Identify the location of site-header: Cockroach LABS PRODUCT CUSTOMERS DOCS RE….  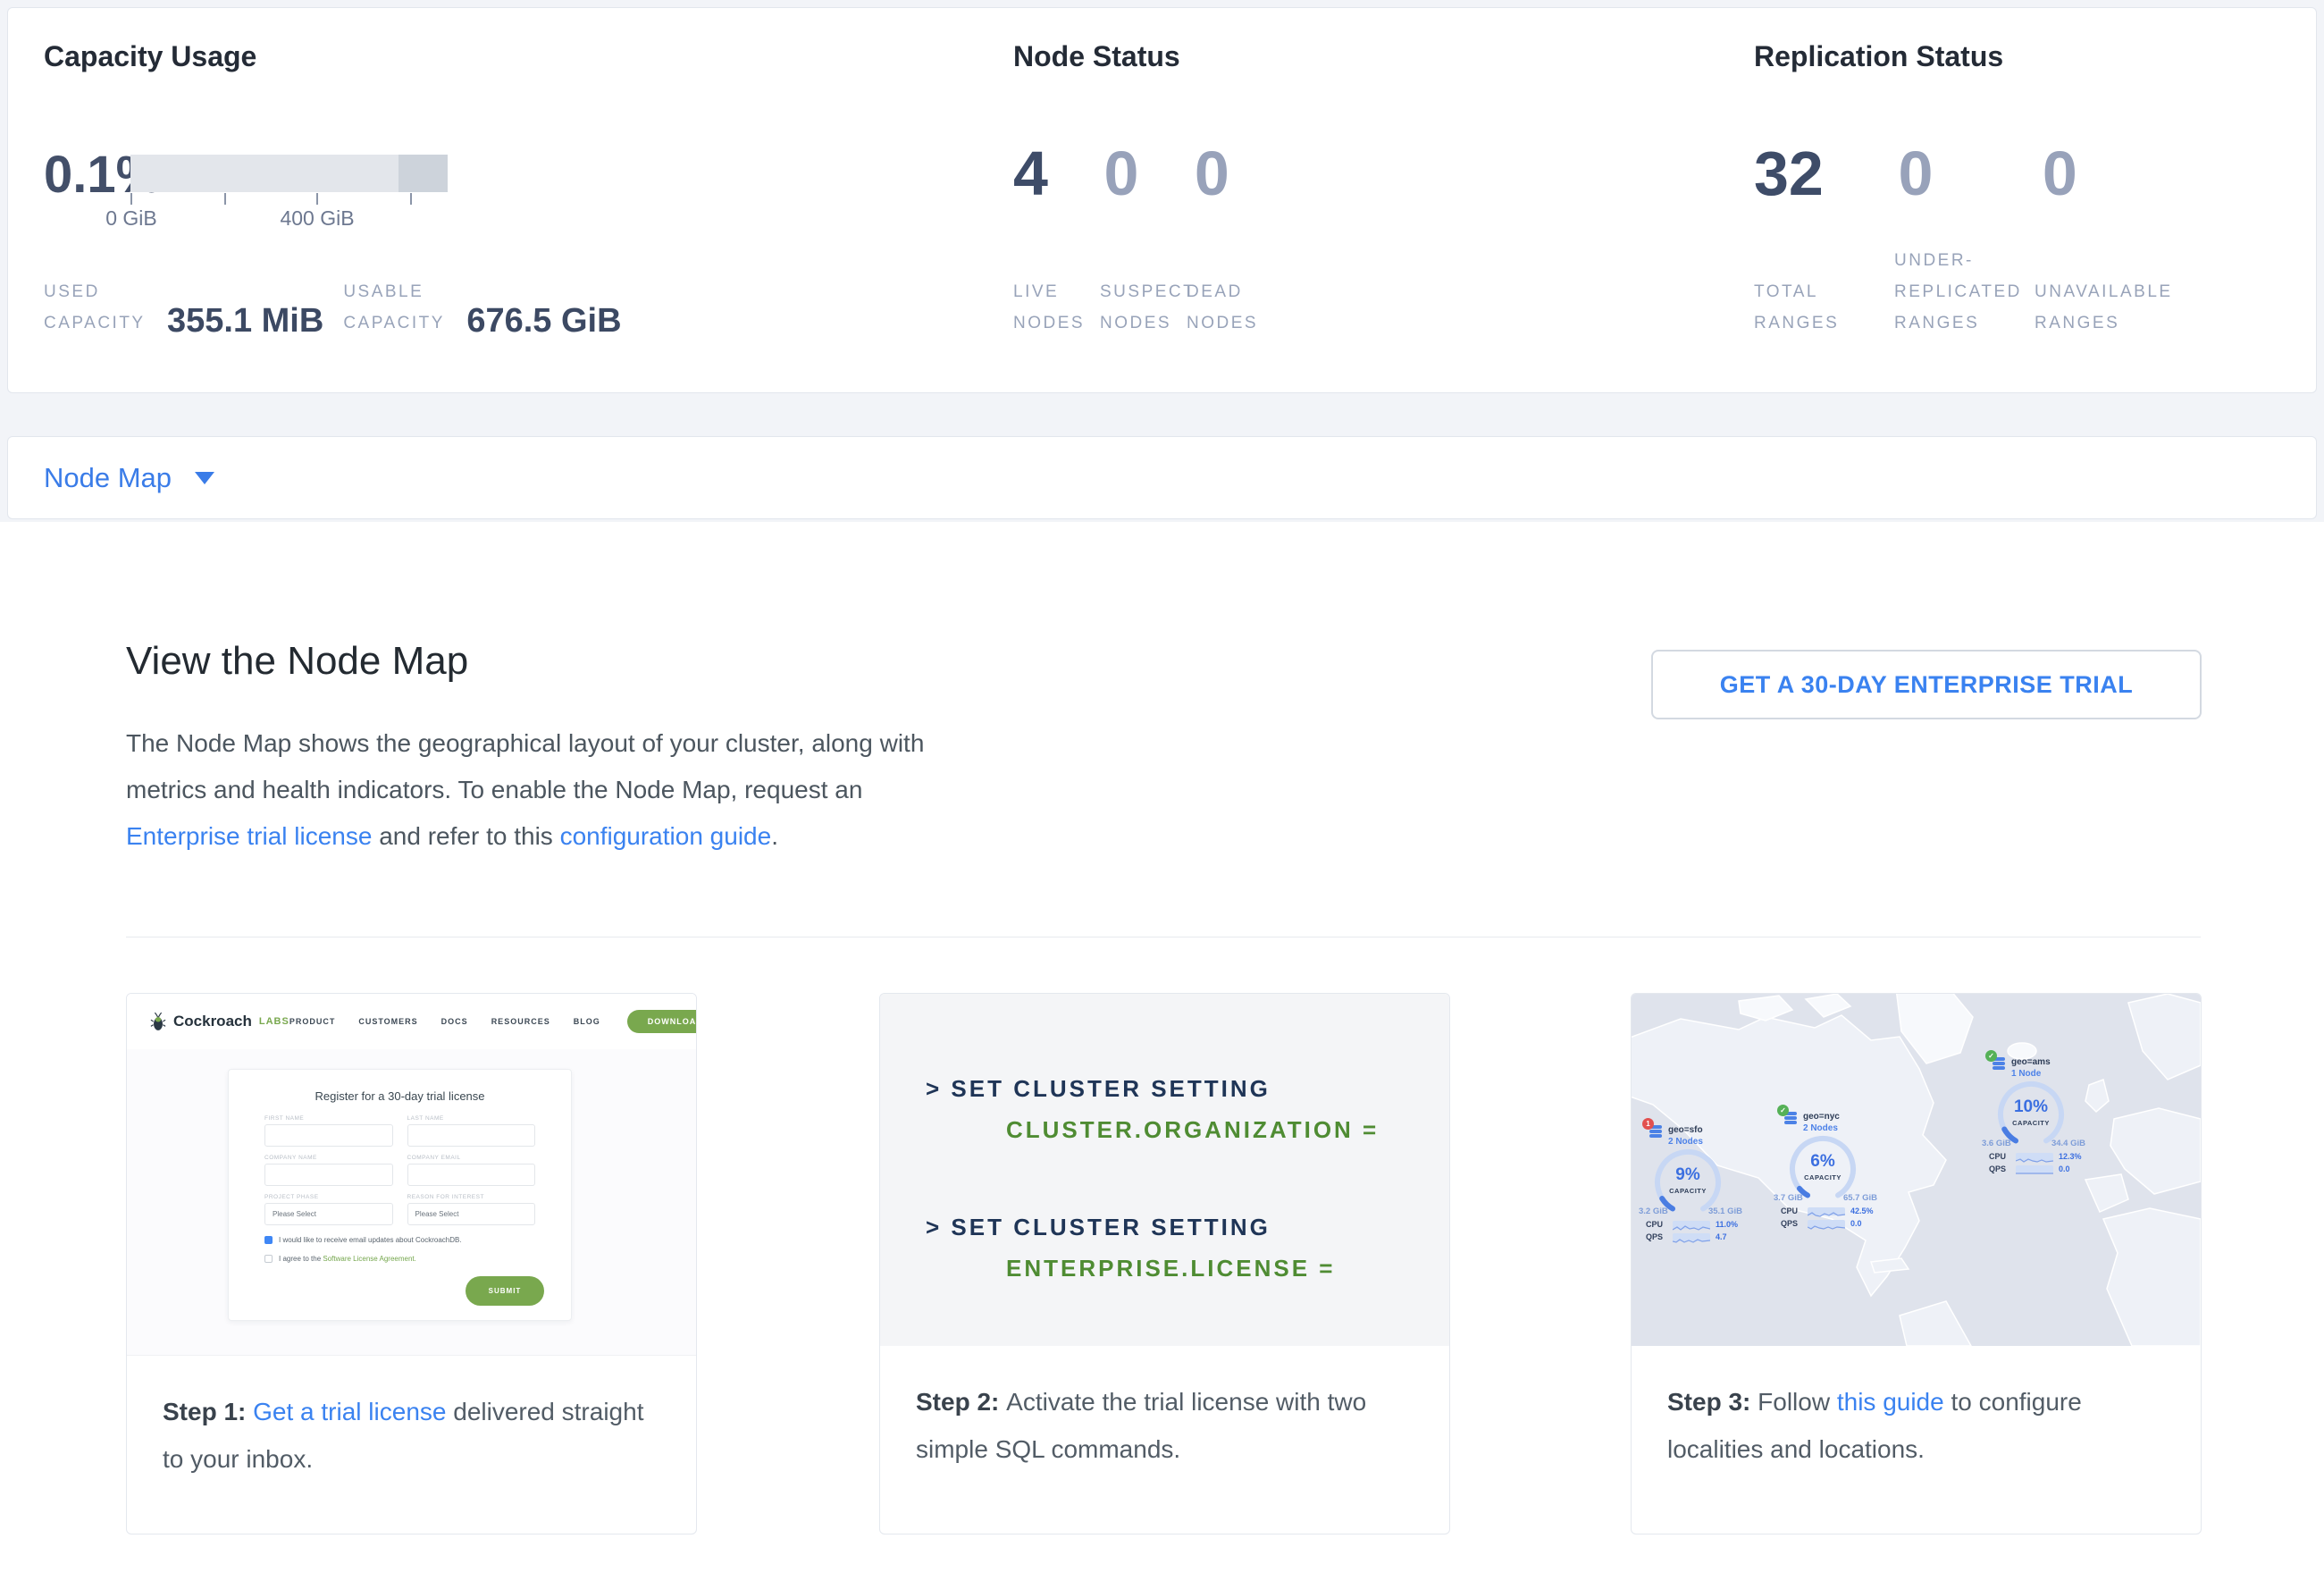
(411, 1021).